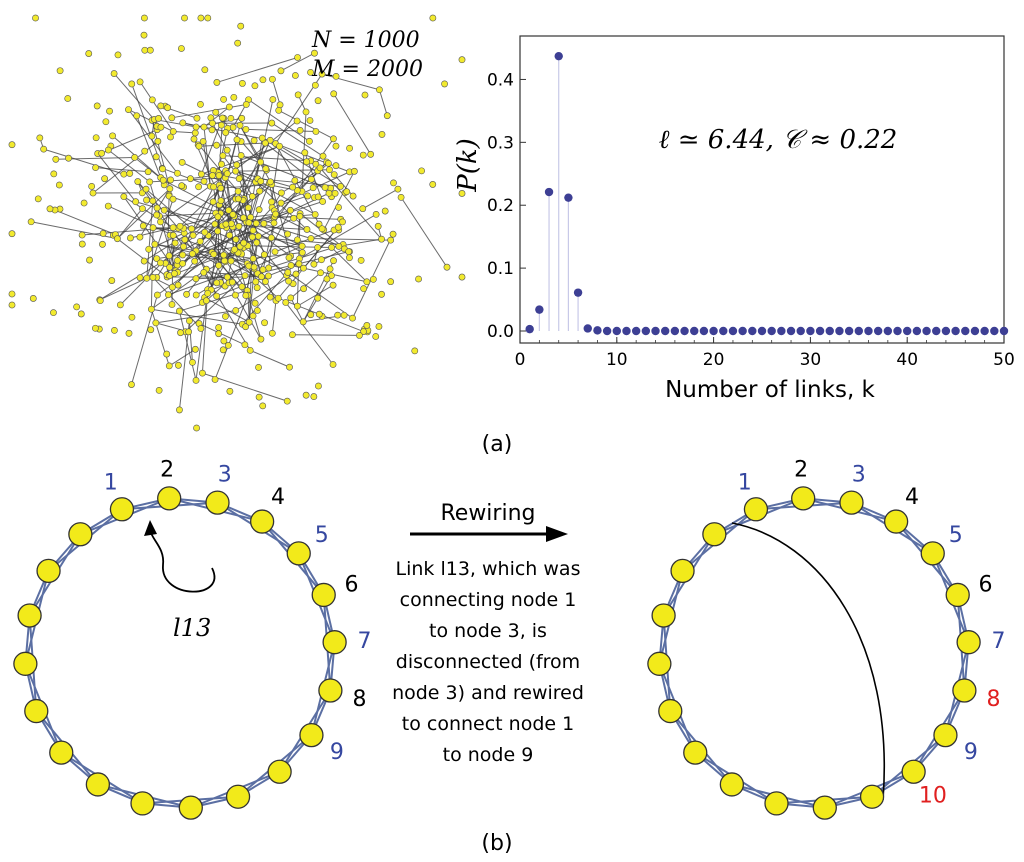 This screenshot has width=1024, height=862. I want to click on ring-lattice-after-rewiring: 1 2 3 4 56 7 8 9 10, so click(826, 638).